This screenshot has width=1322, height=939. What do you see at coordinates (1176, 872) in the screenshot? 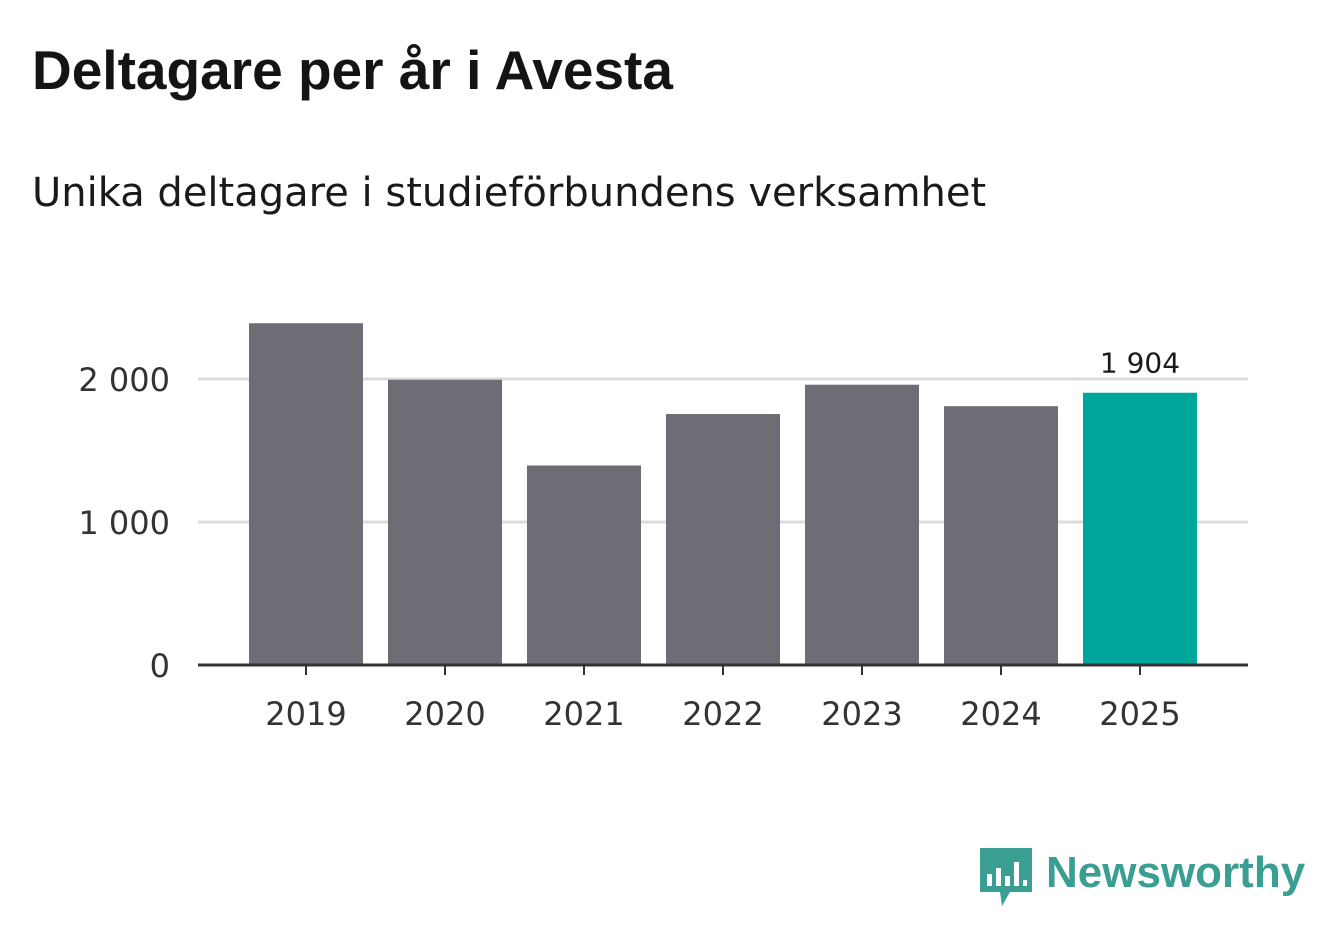
I see `brand-name: Newsworthy` at bounding box center [1176, 872].